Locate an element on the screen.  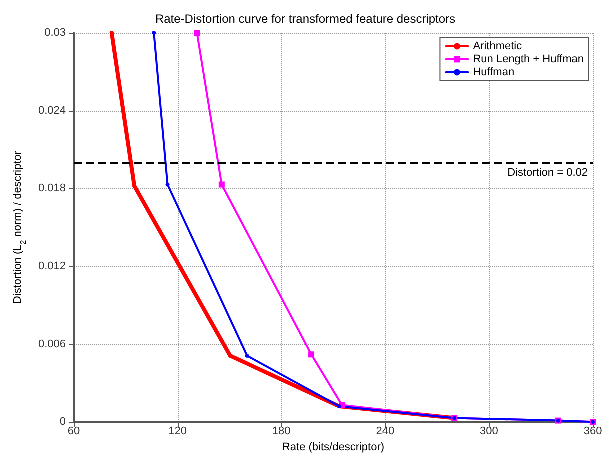
y-tick-label: 0 is located at coordinates (63, 422).